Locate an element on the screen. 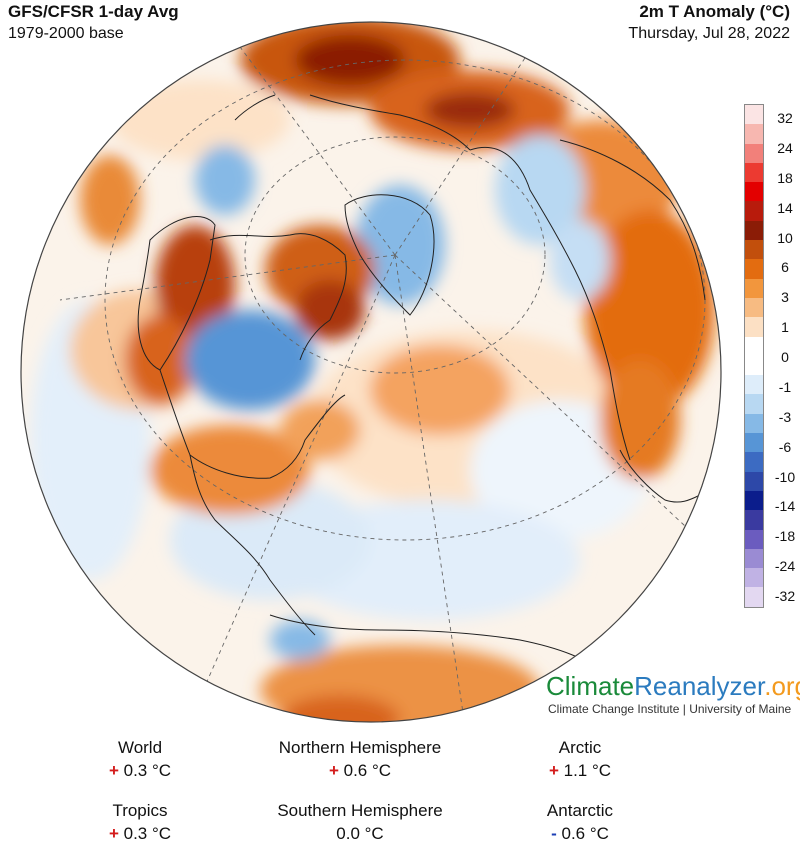 The height and width of the screenshot is (846, 800). colorbar-tick-label: -6 is located at coordinates (785, 446).